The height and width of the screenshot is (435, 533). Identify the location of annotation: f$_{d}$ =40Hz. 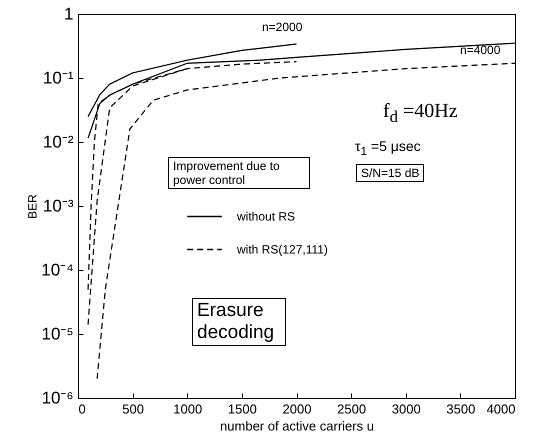
(420, 113).